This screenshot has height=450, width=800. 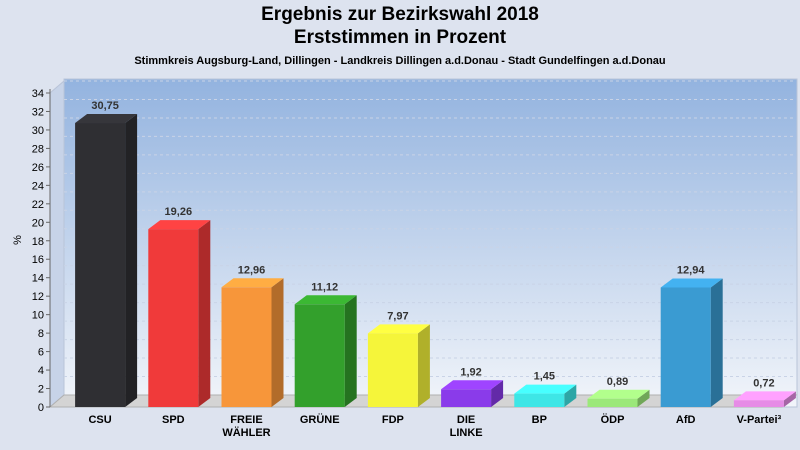 I want to click on x-category-label: DIE, so click(x=466, y=420).